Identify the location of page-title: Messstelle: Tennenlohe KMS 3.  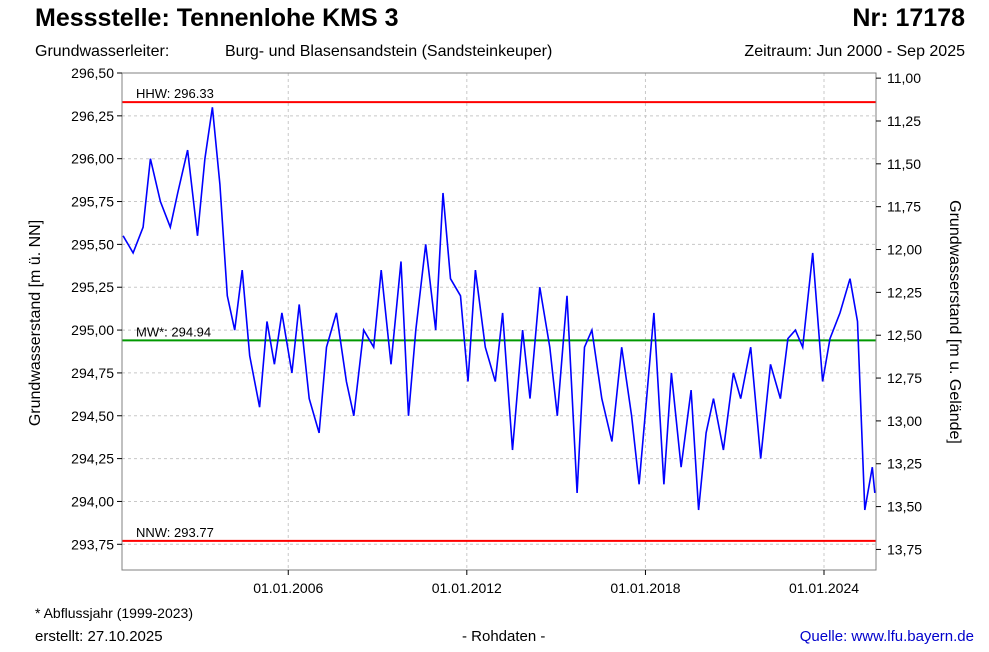
(217, 18).